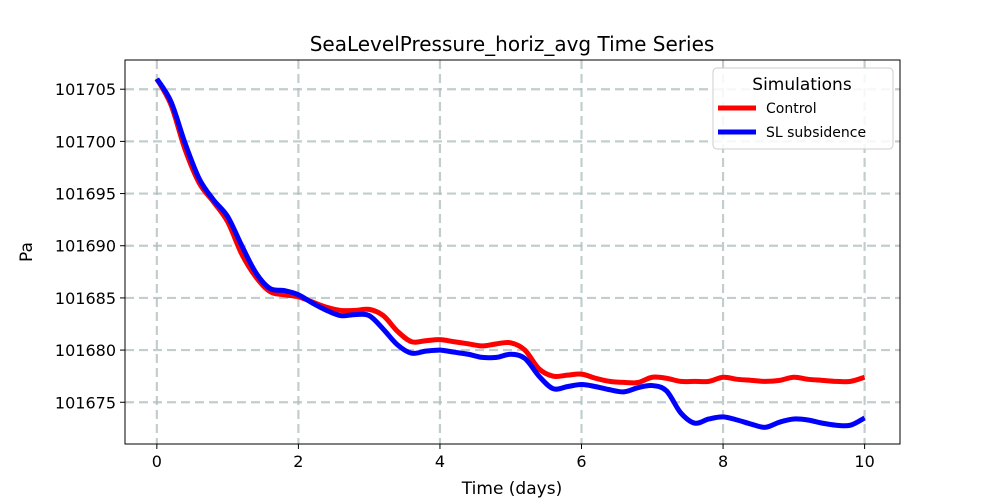 Image resolution: width=1000 pixels, height=500 pixels. I want to click on legend: Simulations Control SL subsidence, so click(803, 108).